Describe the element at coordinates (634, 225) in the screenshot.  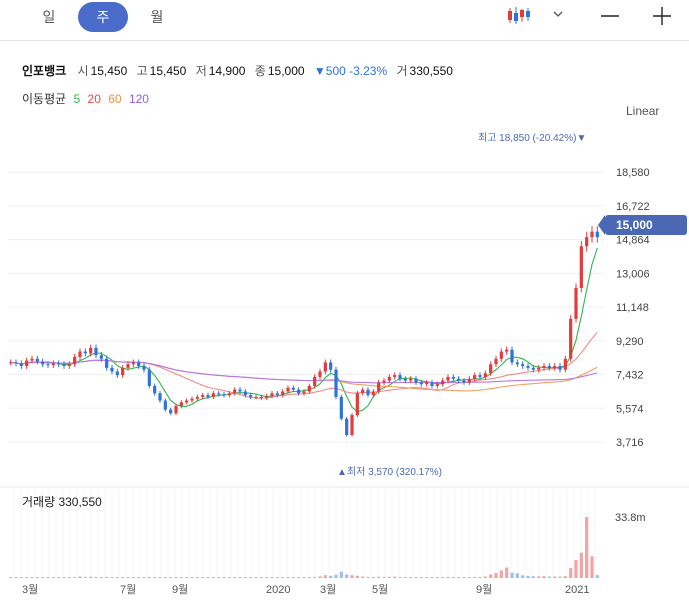
I see `current-price-label: 15,000` at that location.